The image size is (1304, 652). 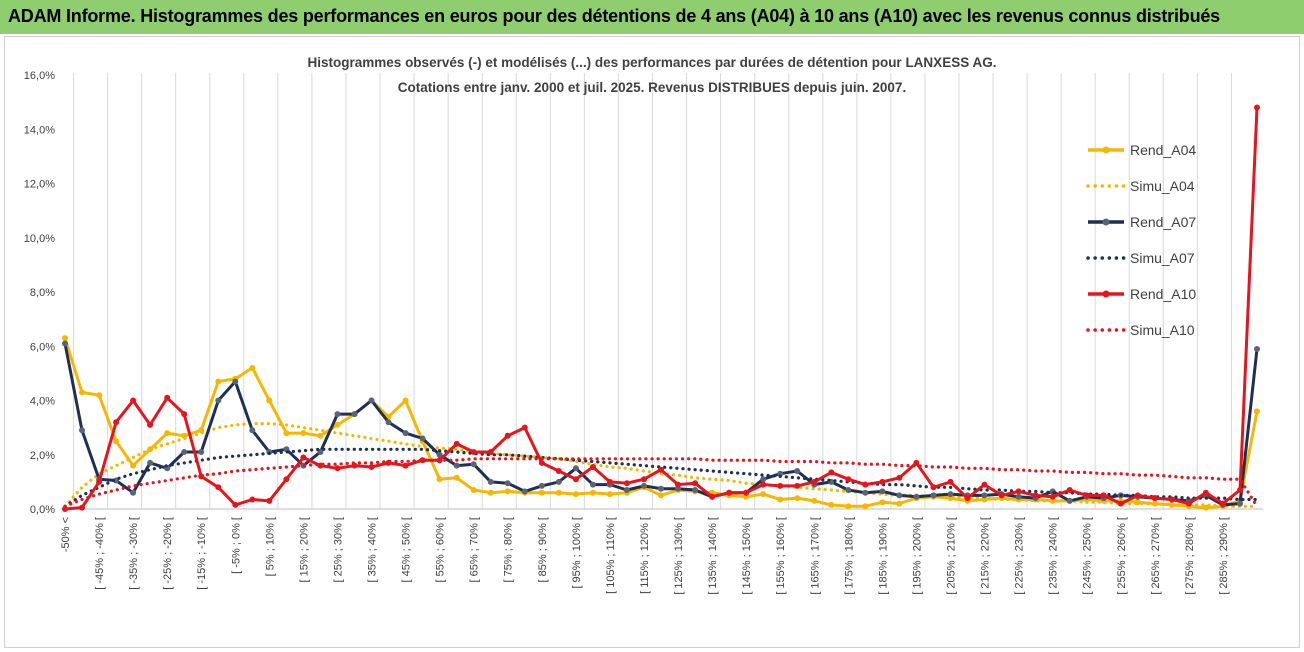 What do you see at coordinates (679, 556) in the screenshot?
I see `x-tick-label: [ 125% ; 130% [` at bounding box center [679, 556].